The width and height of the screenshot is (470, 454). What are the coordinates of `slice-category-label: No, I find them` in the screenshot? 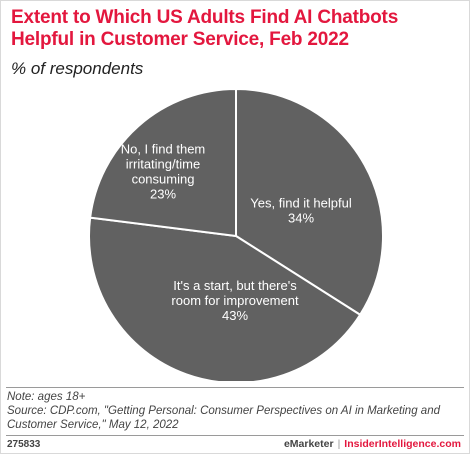 It's located at (163, 149).